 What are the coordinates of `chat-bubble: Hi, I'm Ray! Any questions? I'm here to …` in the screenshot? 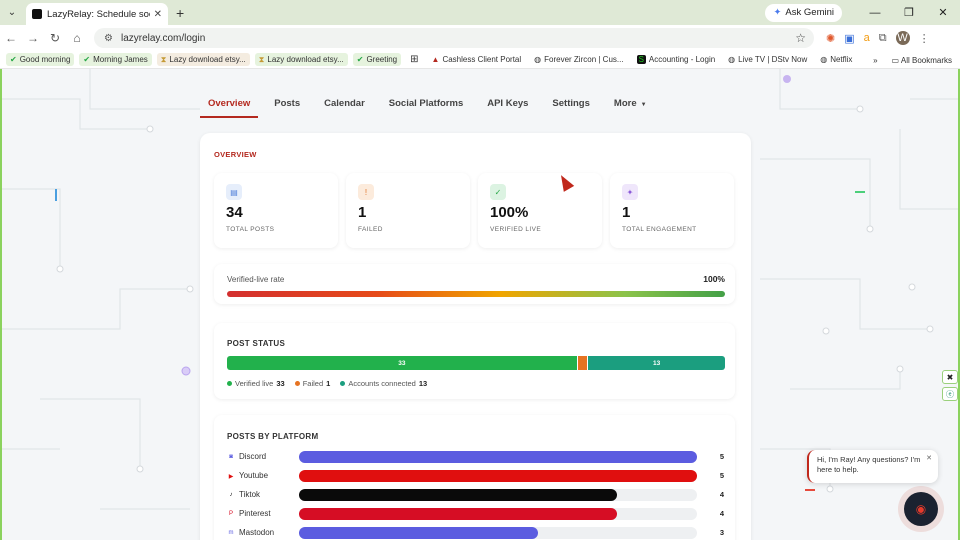 It's located at (872, 466).